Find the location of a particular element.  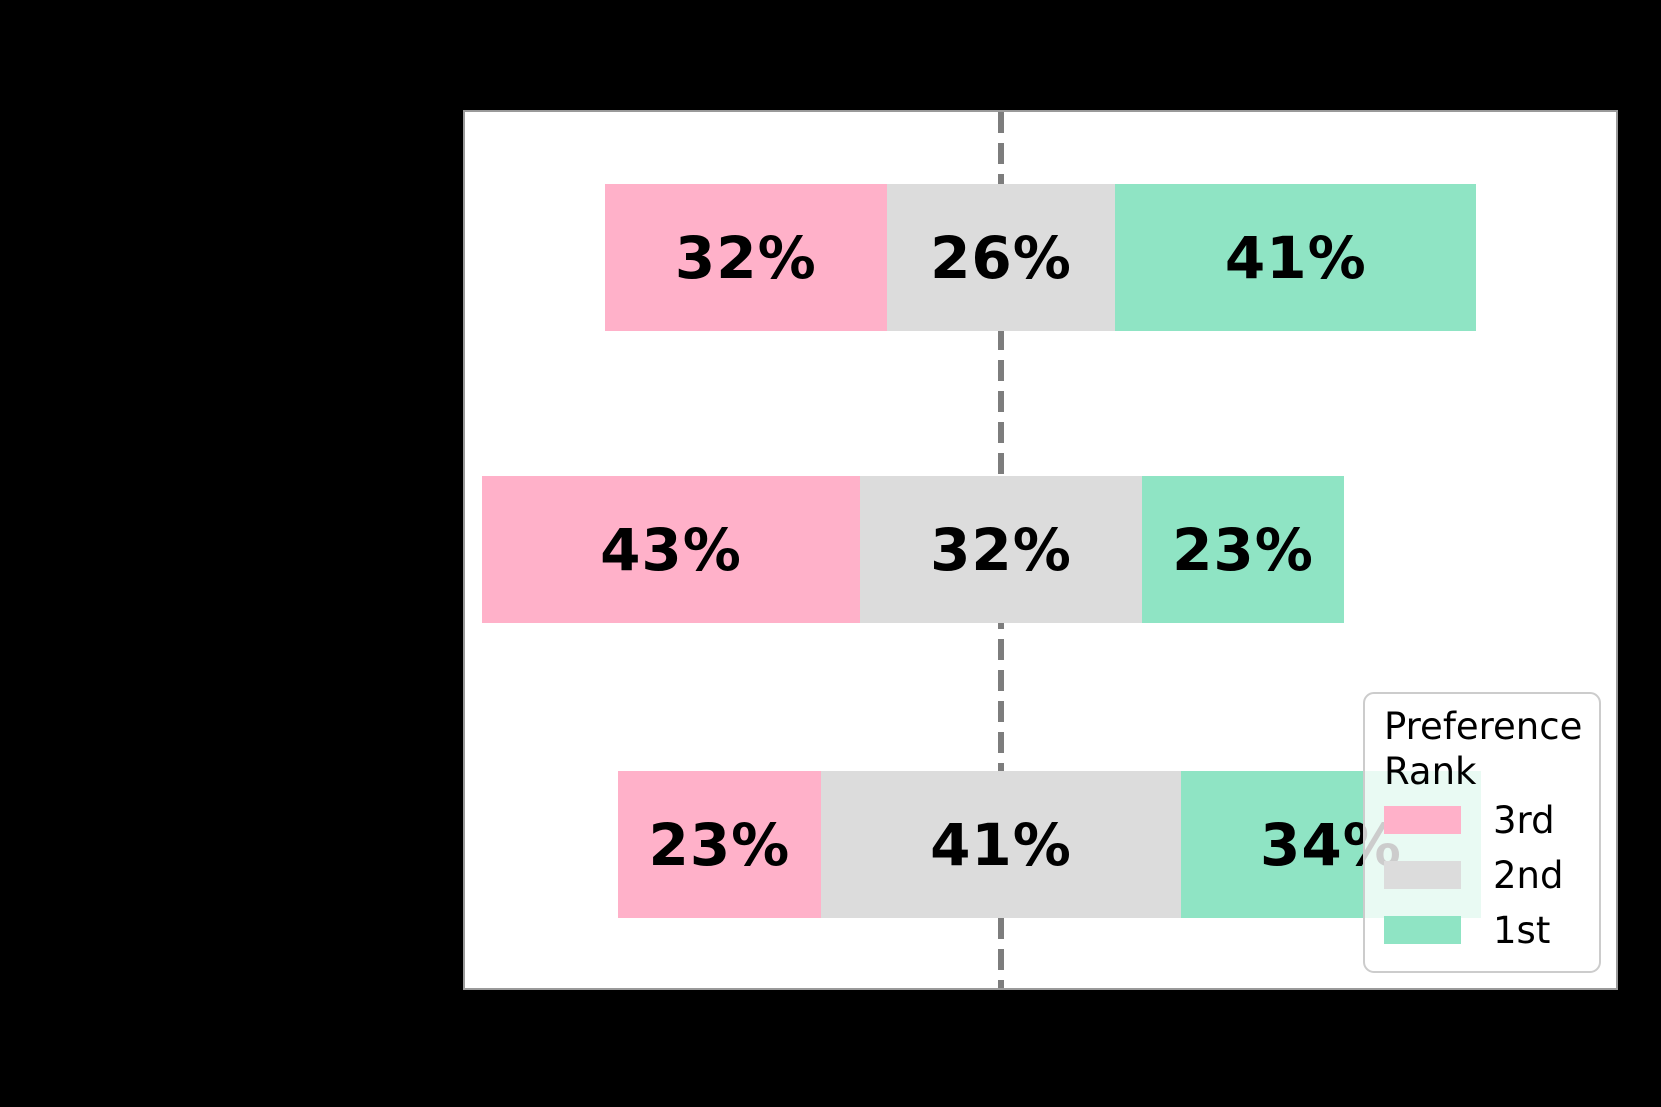

bar-segment-label: 43% is located at coordinates (671, 549).